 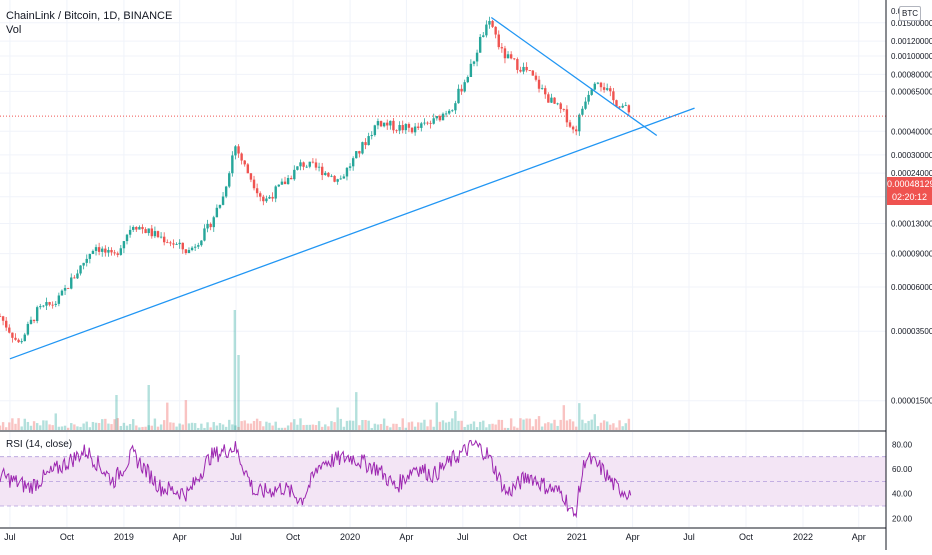 I want to click on symbol-title: ChainLink / Bitcoin, 1D, BINANCE, so click(x=89, y=16).